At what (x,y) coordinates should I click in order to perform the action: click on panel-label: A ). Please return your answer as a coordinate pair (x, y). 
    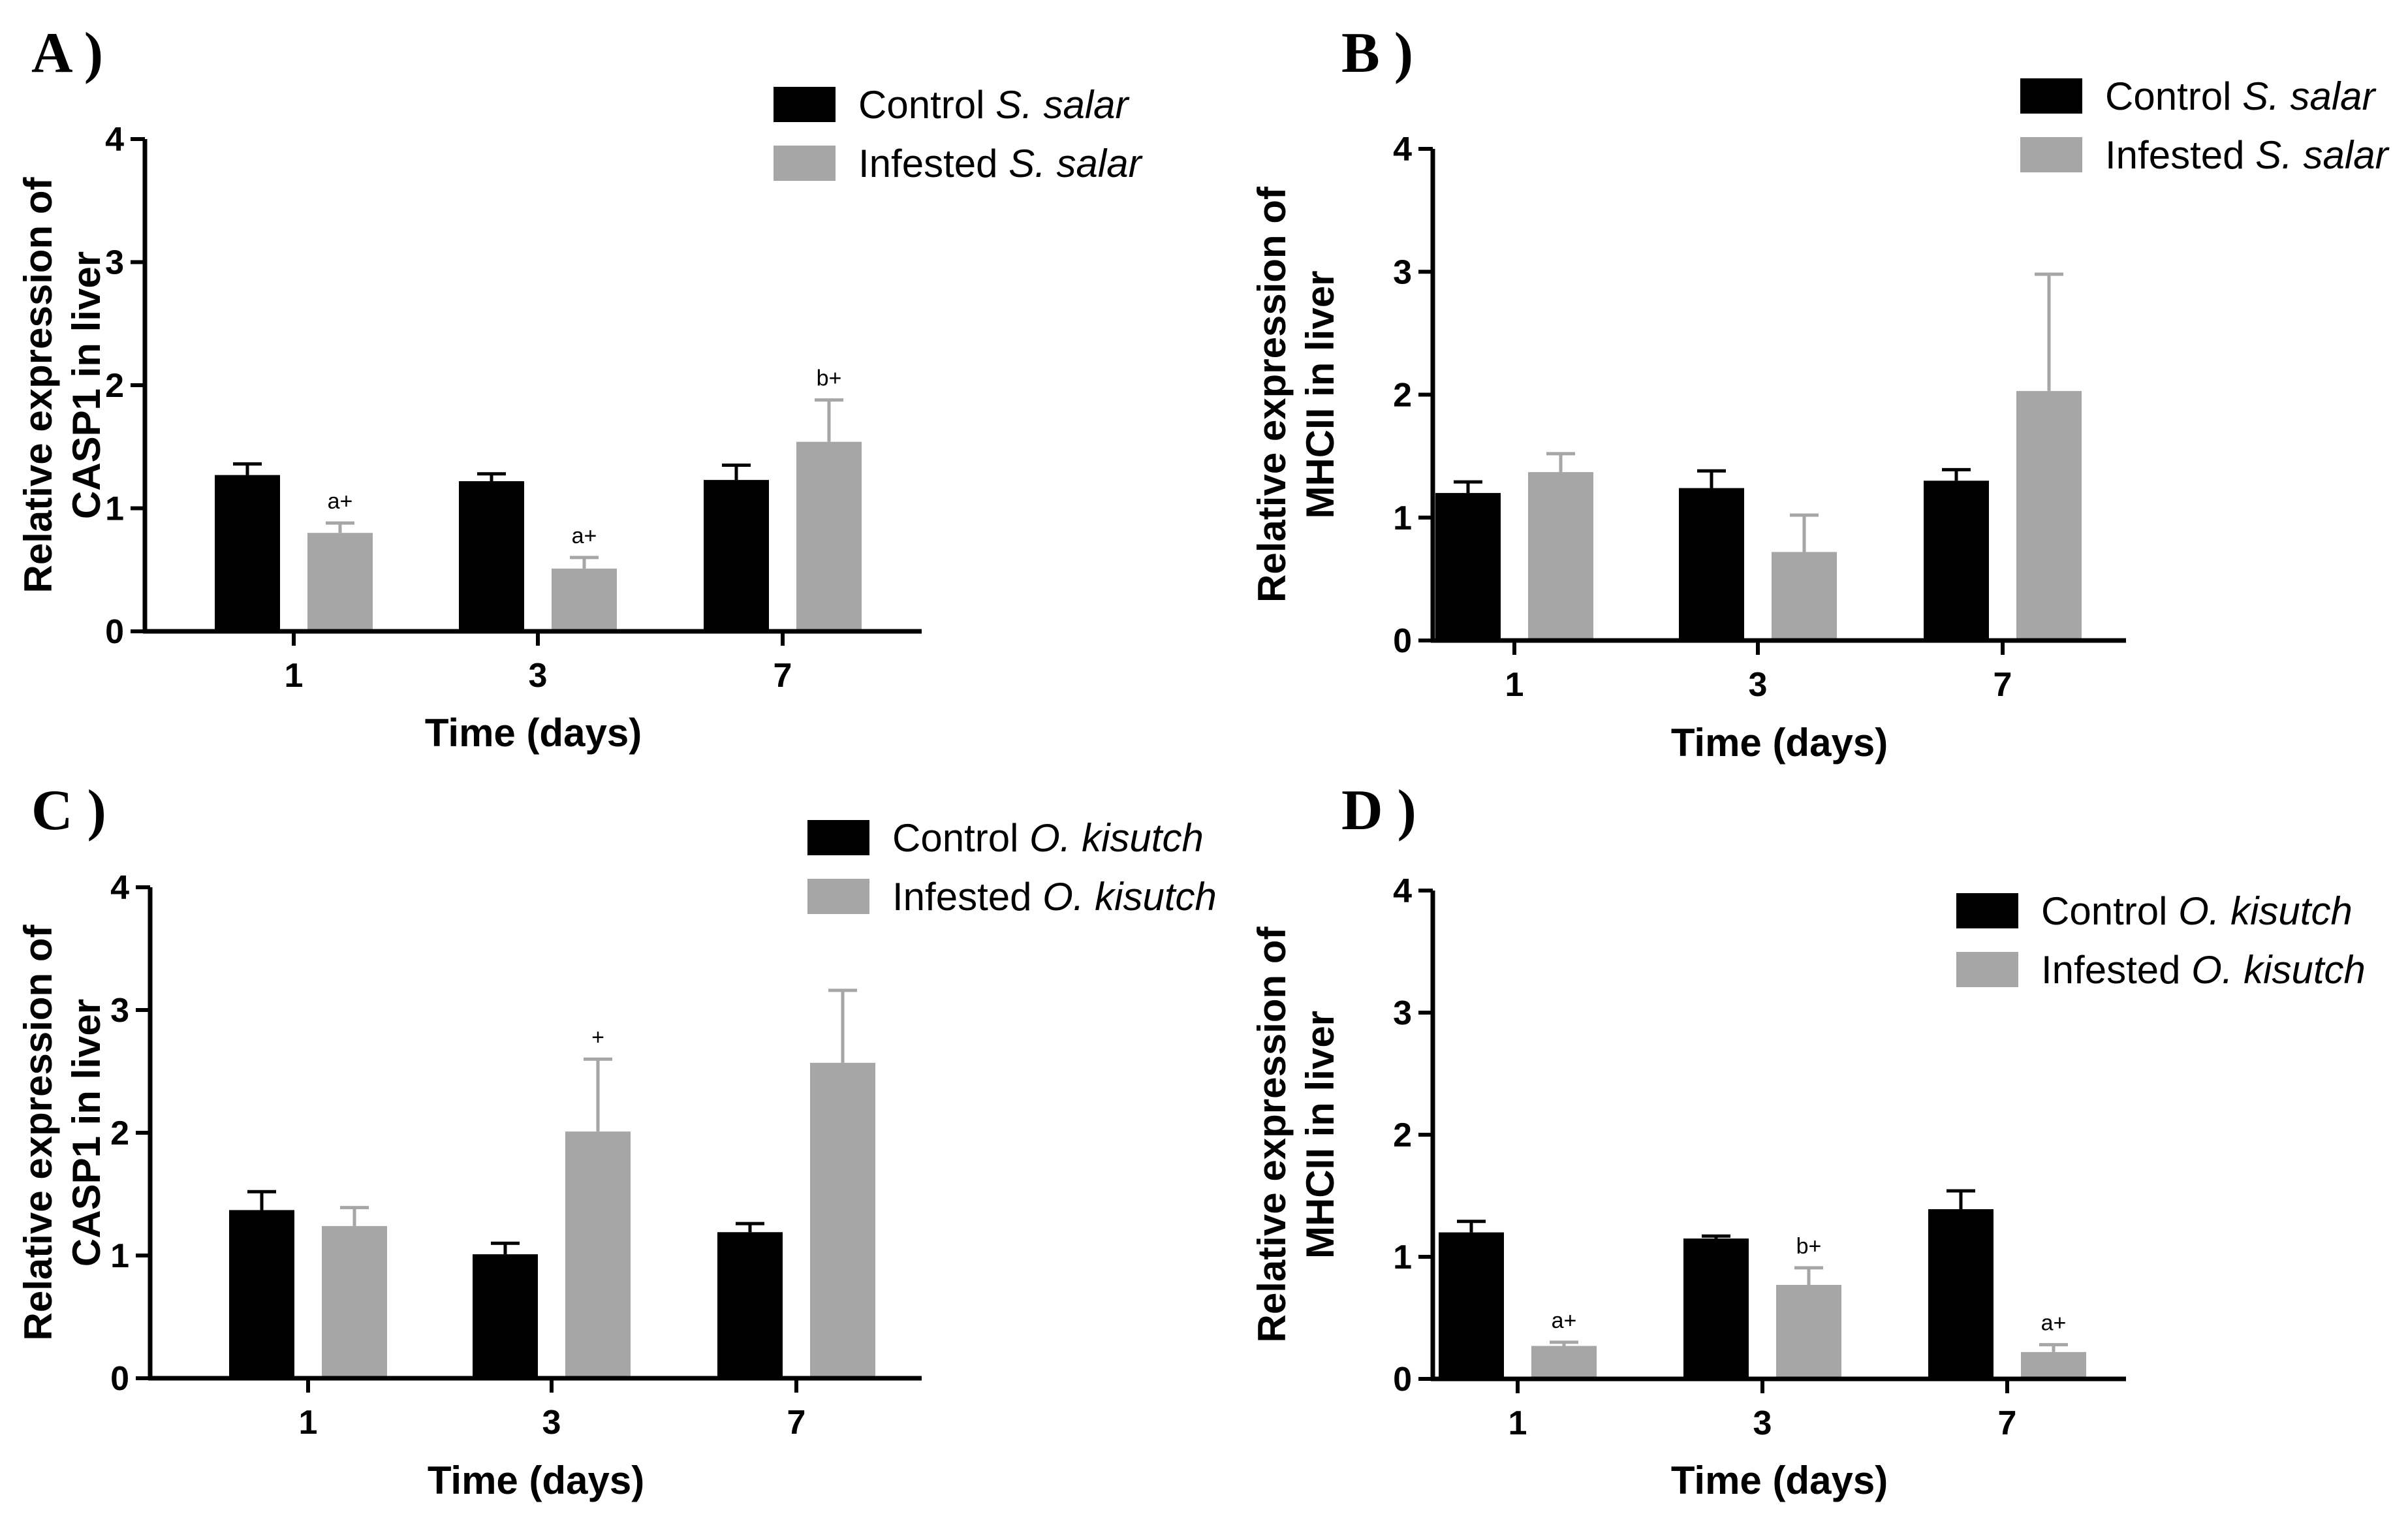
    Looking at the image, I should click on (67, 53).